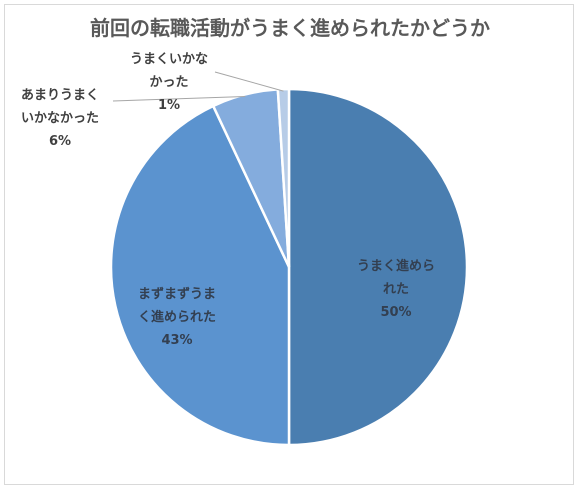 The width and height of the screenshot is (580, 491). What do you see at coordinates (176, 340) in the screenshot?
I see `slice-percent-label: 43%` at bounding box center [176, 340].